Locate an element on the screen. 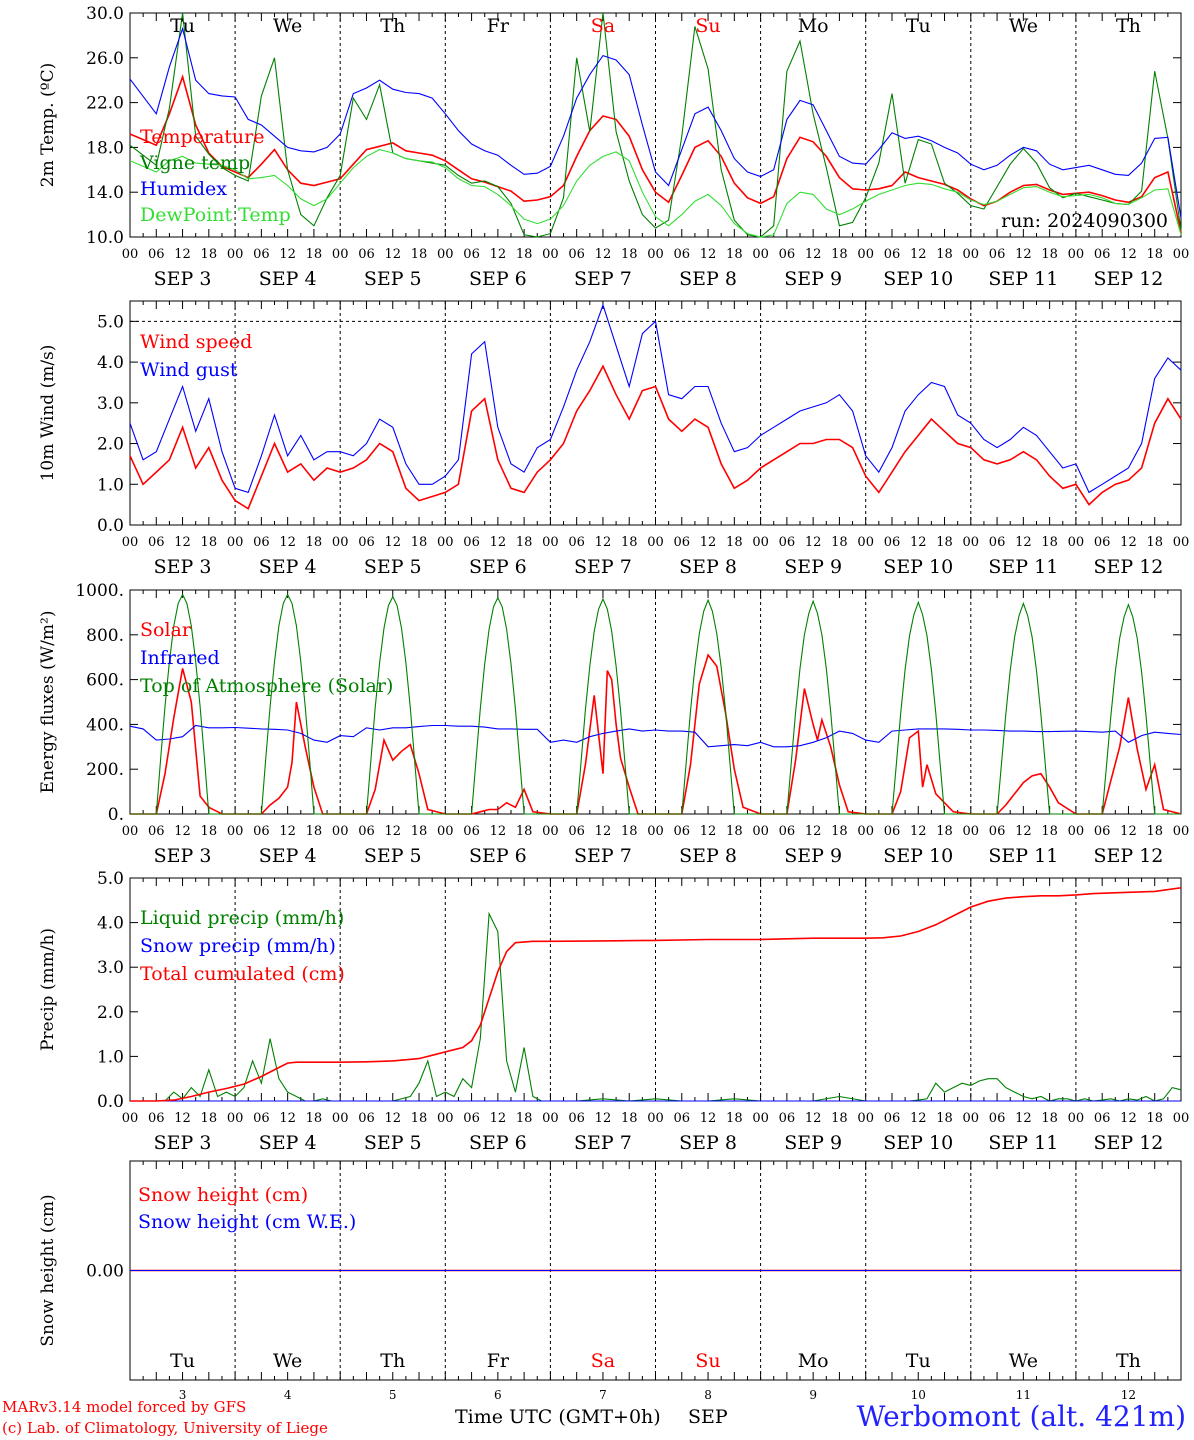 Image resolution: width=1194 pixels, height=1440 pixels. day-label: SEP 11 is located at coordinates (1023, 856).